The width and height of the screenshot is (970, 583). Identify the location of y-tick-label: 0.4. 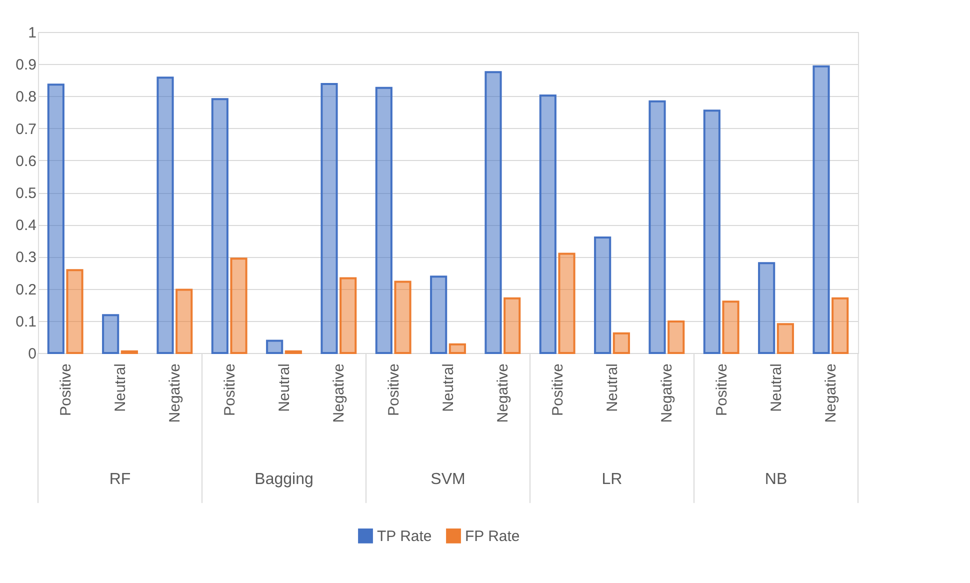
(26, 225).